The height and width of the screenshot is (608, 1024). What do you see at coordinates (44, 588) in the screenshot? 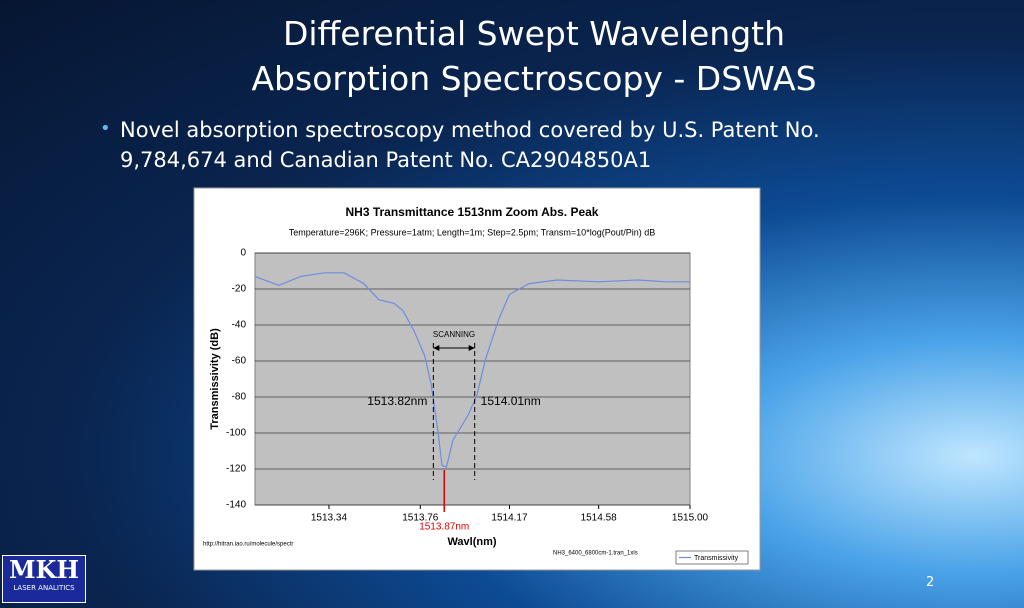
I see `logo-subtitle: LASER ANALITICS` at bounding box center [44, 588].